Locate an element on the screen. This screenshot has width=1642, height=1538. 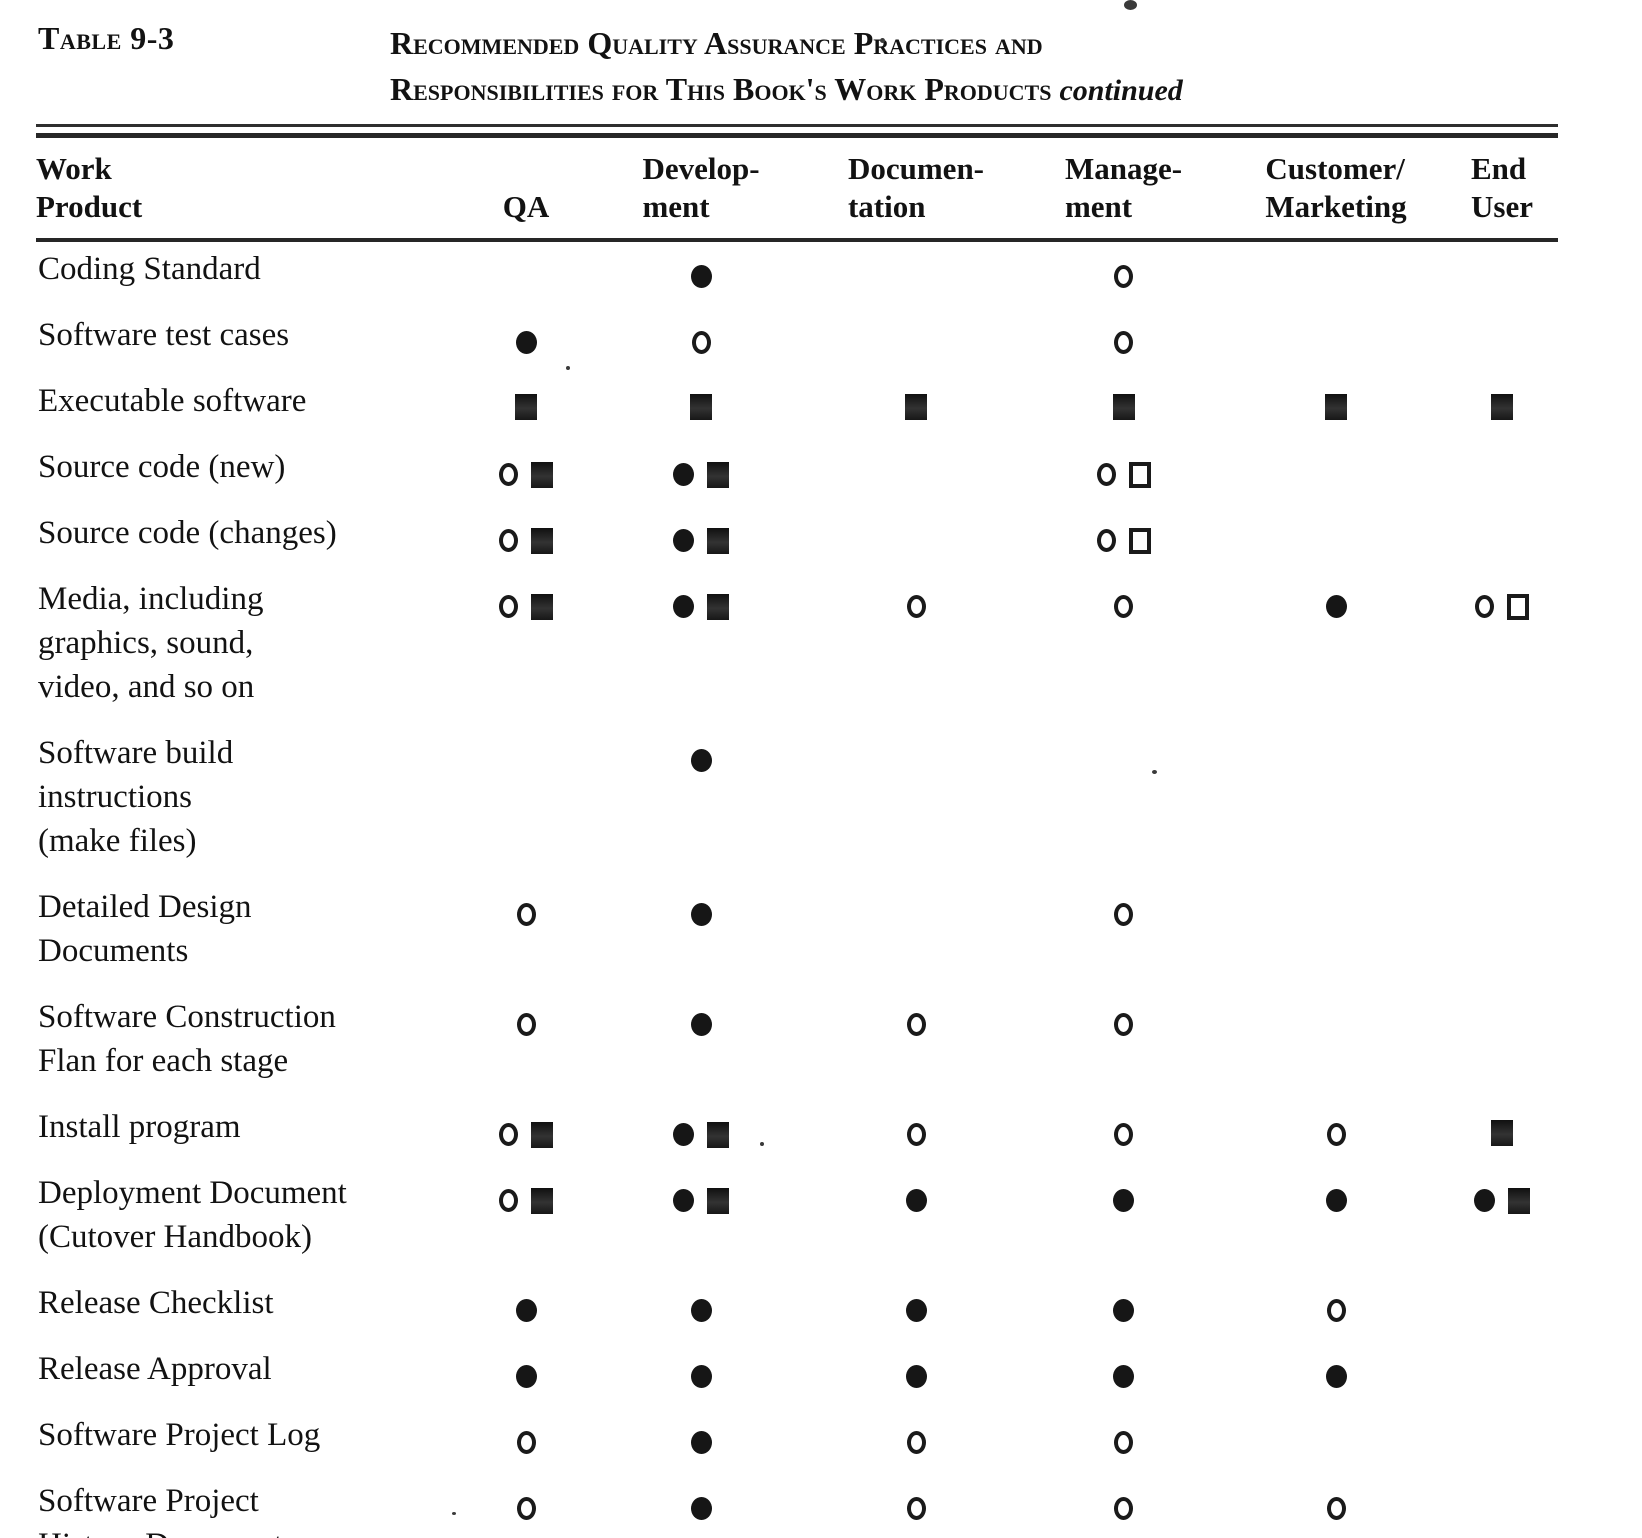
table-row: Detailed Design Documents is located at coordinates (797, 935).